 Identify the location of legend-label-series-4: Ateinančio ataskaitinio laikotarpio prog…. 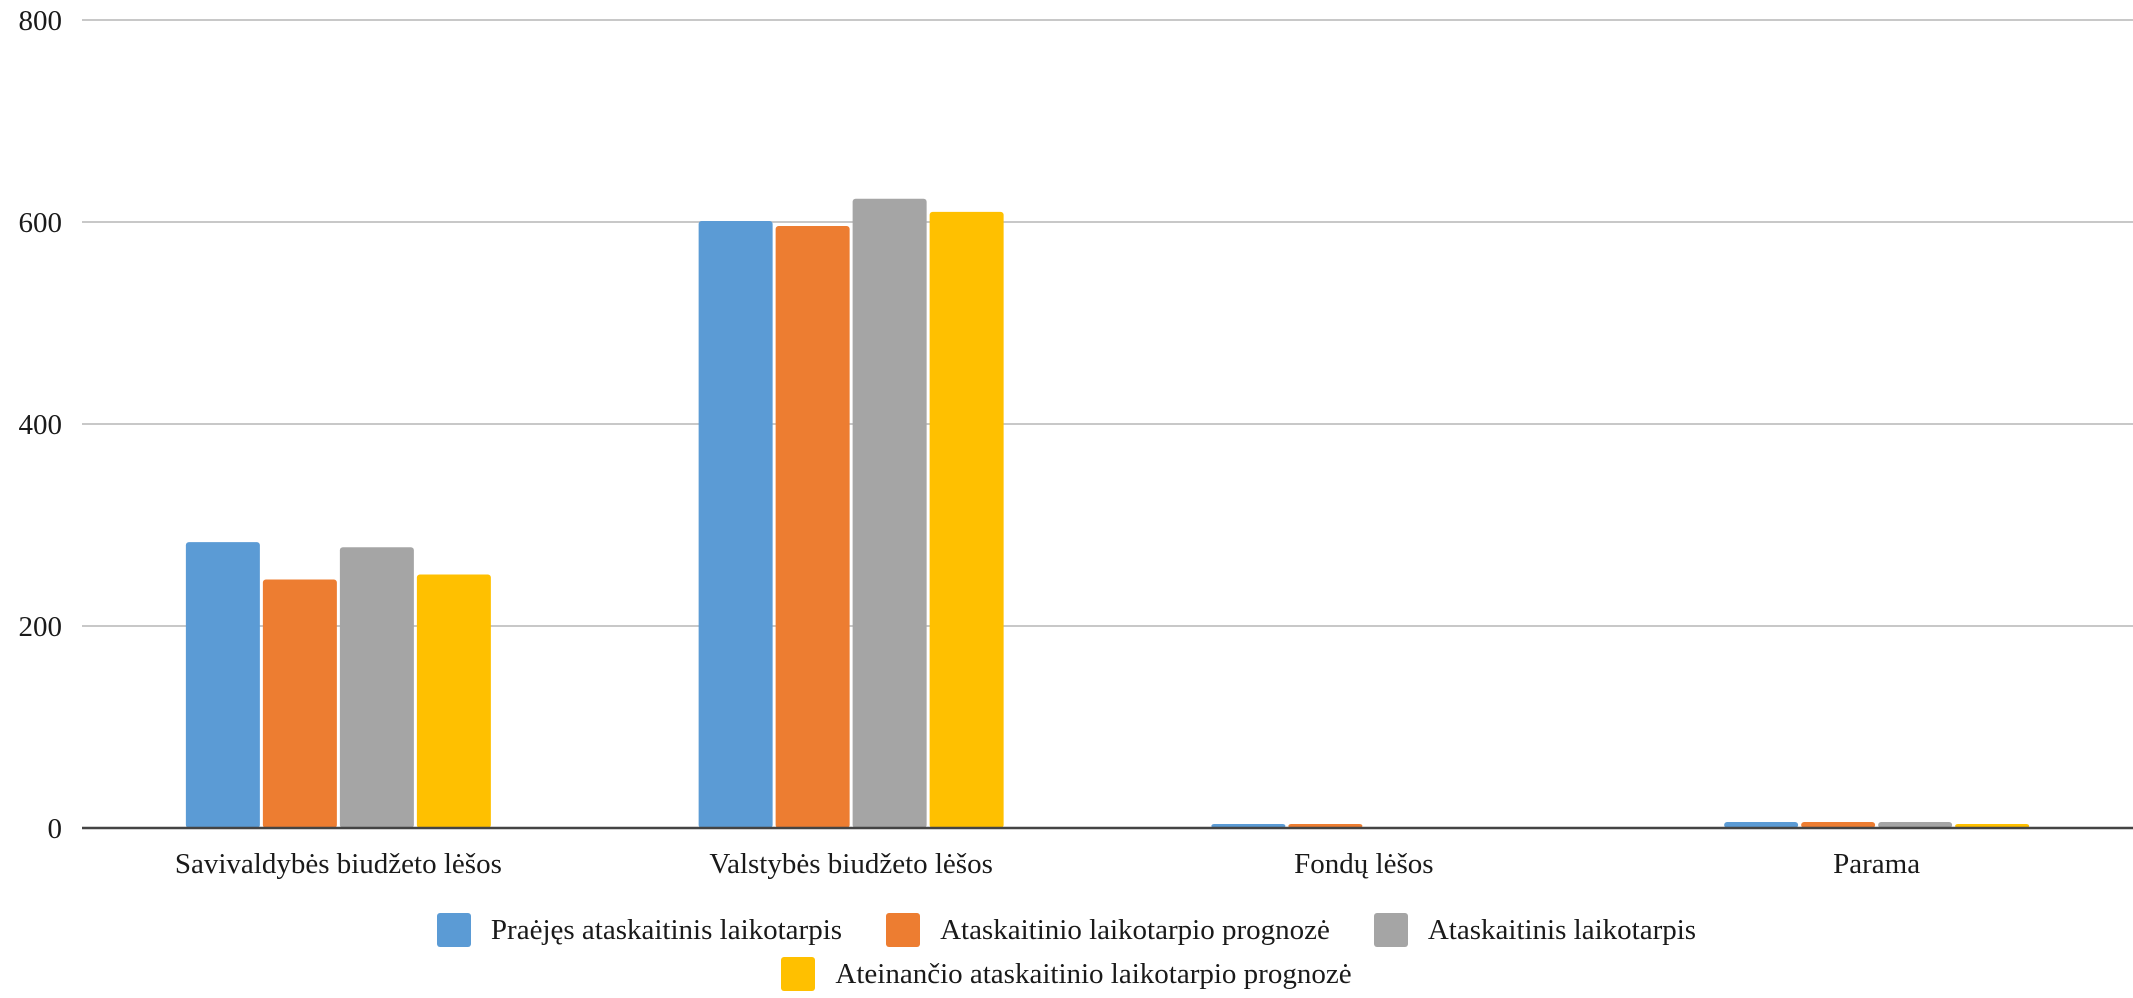
(1093, 973).